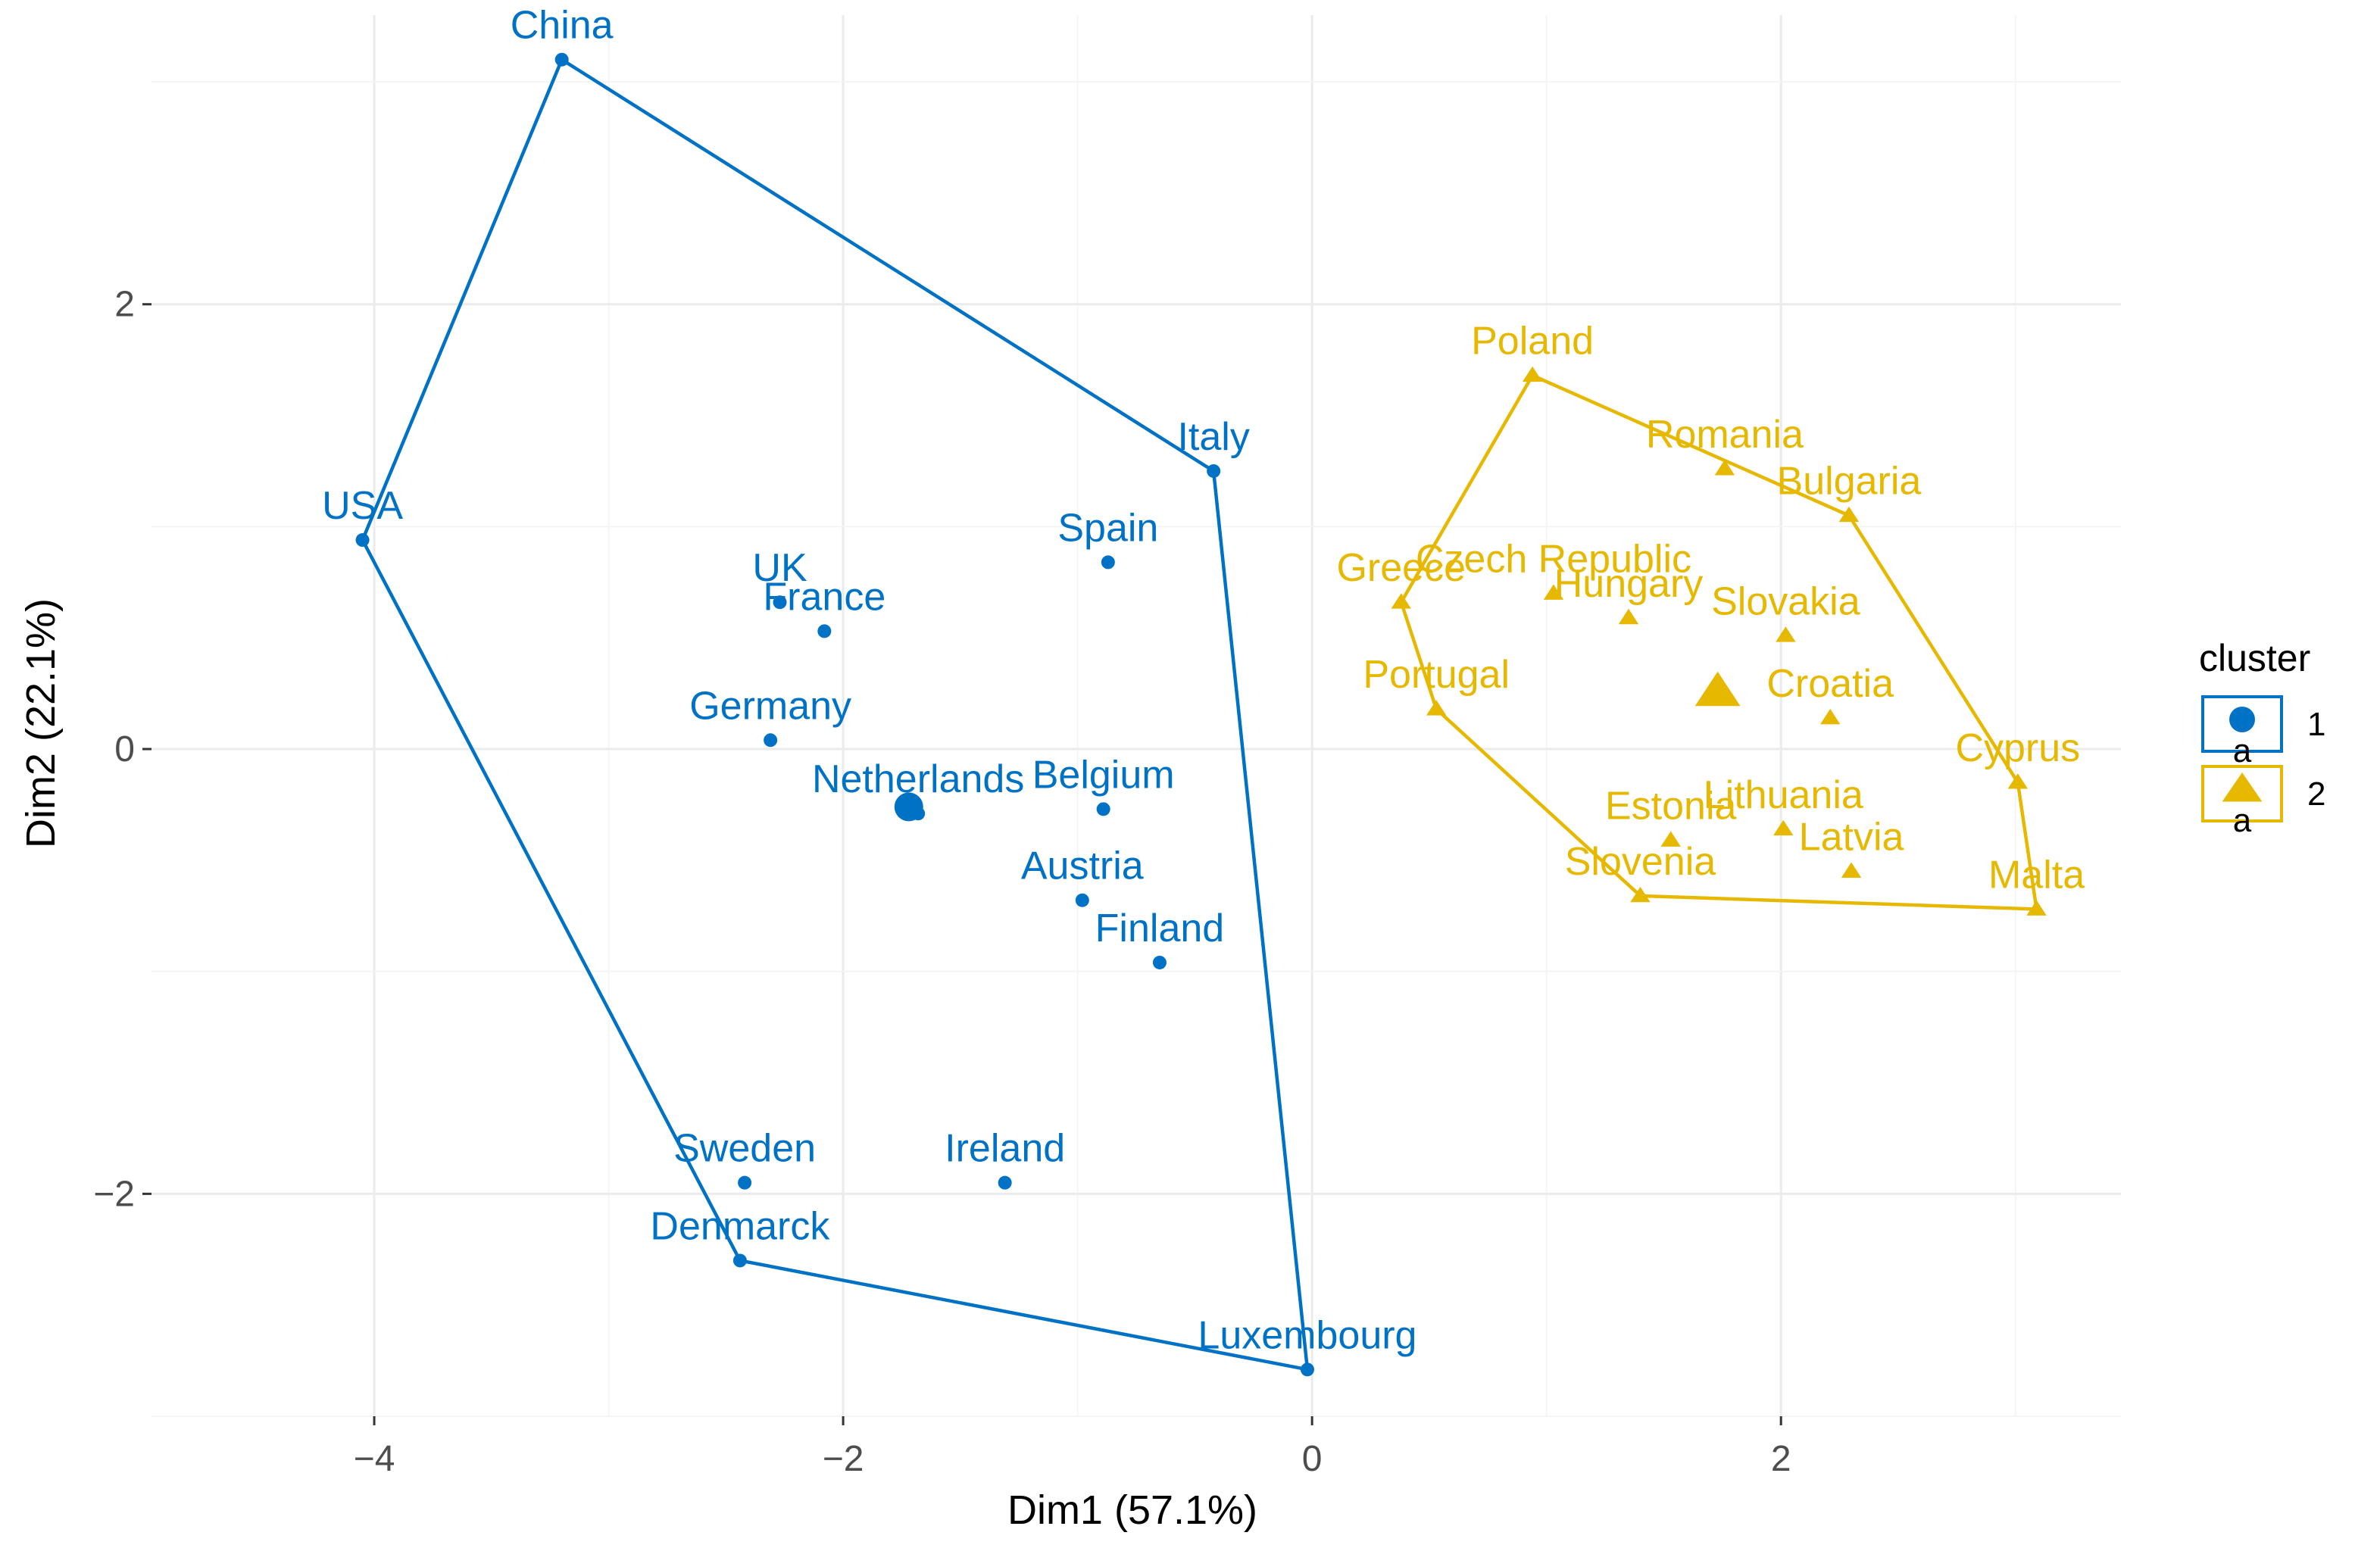 Image resolution: width=2380 pixels, height=1548 pixels. I want to click on label-slovenia: Slovenia, so click(1640, 862).